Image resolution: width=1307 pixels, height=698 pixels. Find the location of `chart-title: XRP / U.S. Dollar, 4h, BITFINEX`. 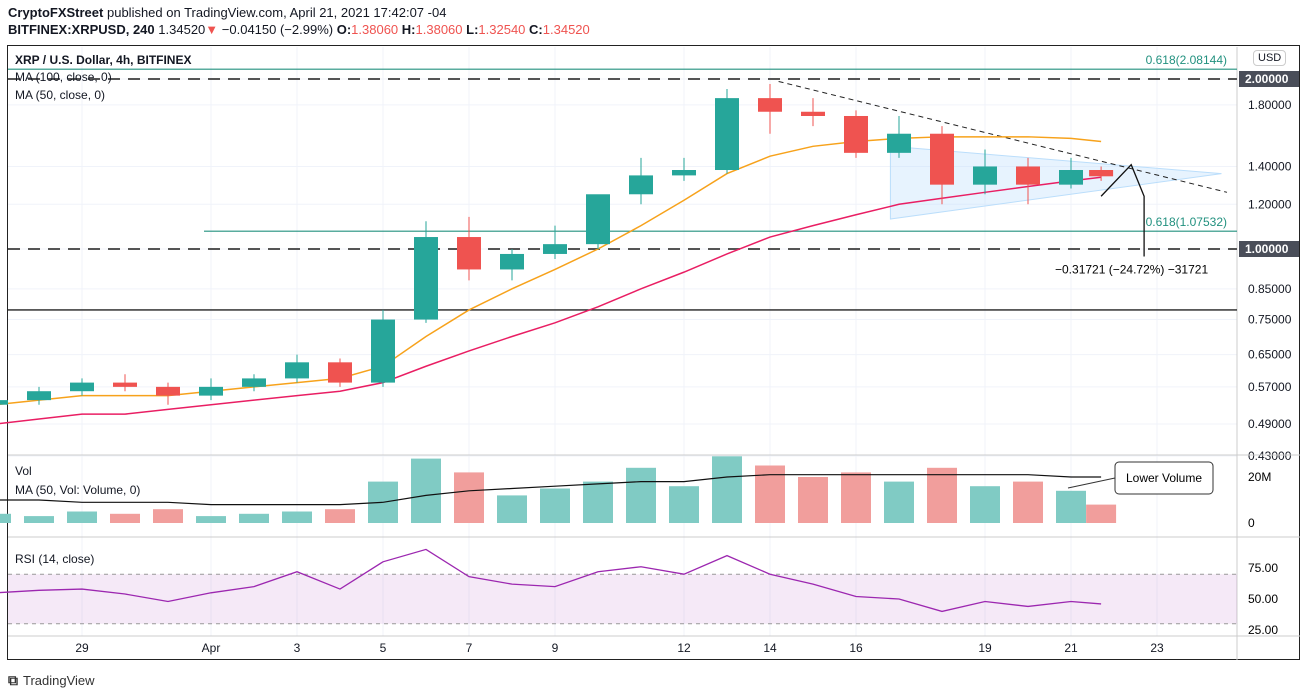

chart-title: XRP / U.S. Dollar, 4h, BITFINEX is located at coordinates (103, 60).